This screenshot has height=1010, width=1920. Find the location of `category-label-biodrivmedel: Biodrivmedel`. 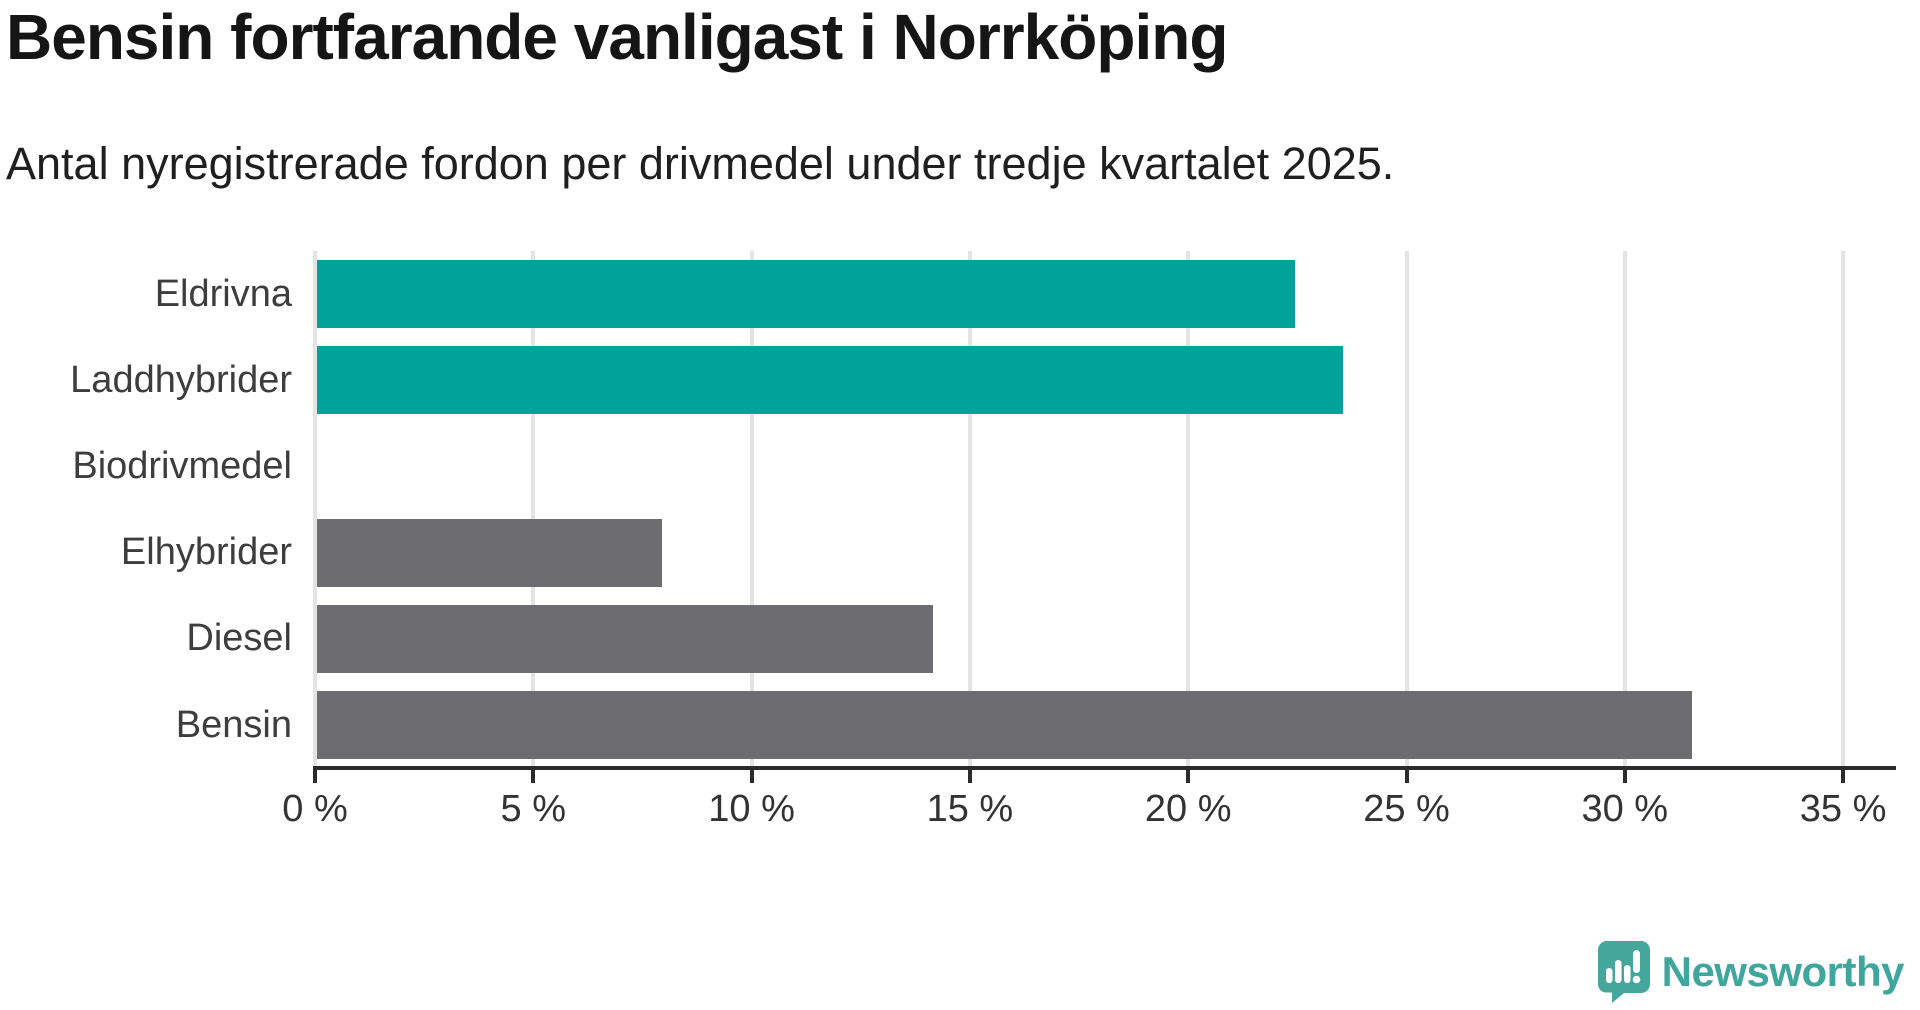

category-label-biodrivmedel: Biodrivmedel is located at coordinates (182, 465).